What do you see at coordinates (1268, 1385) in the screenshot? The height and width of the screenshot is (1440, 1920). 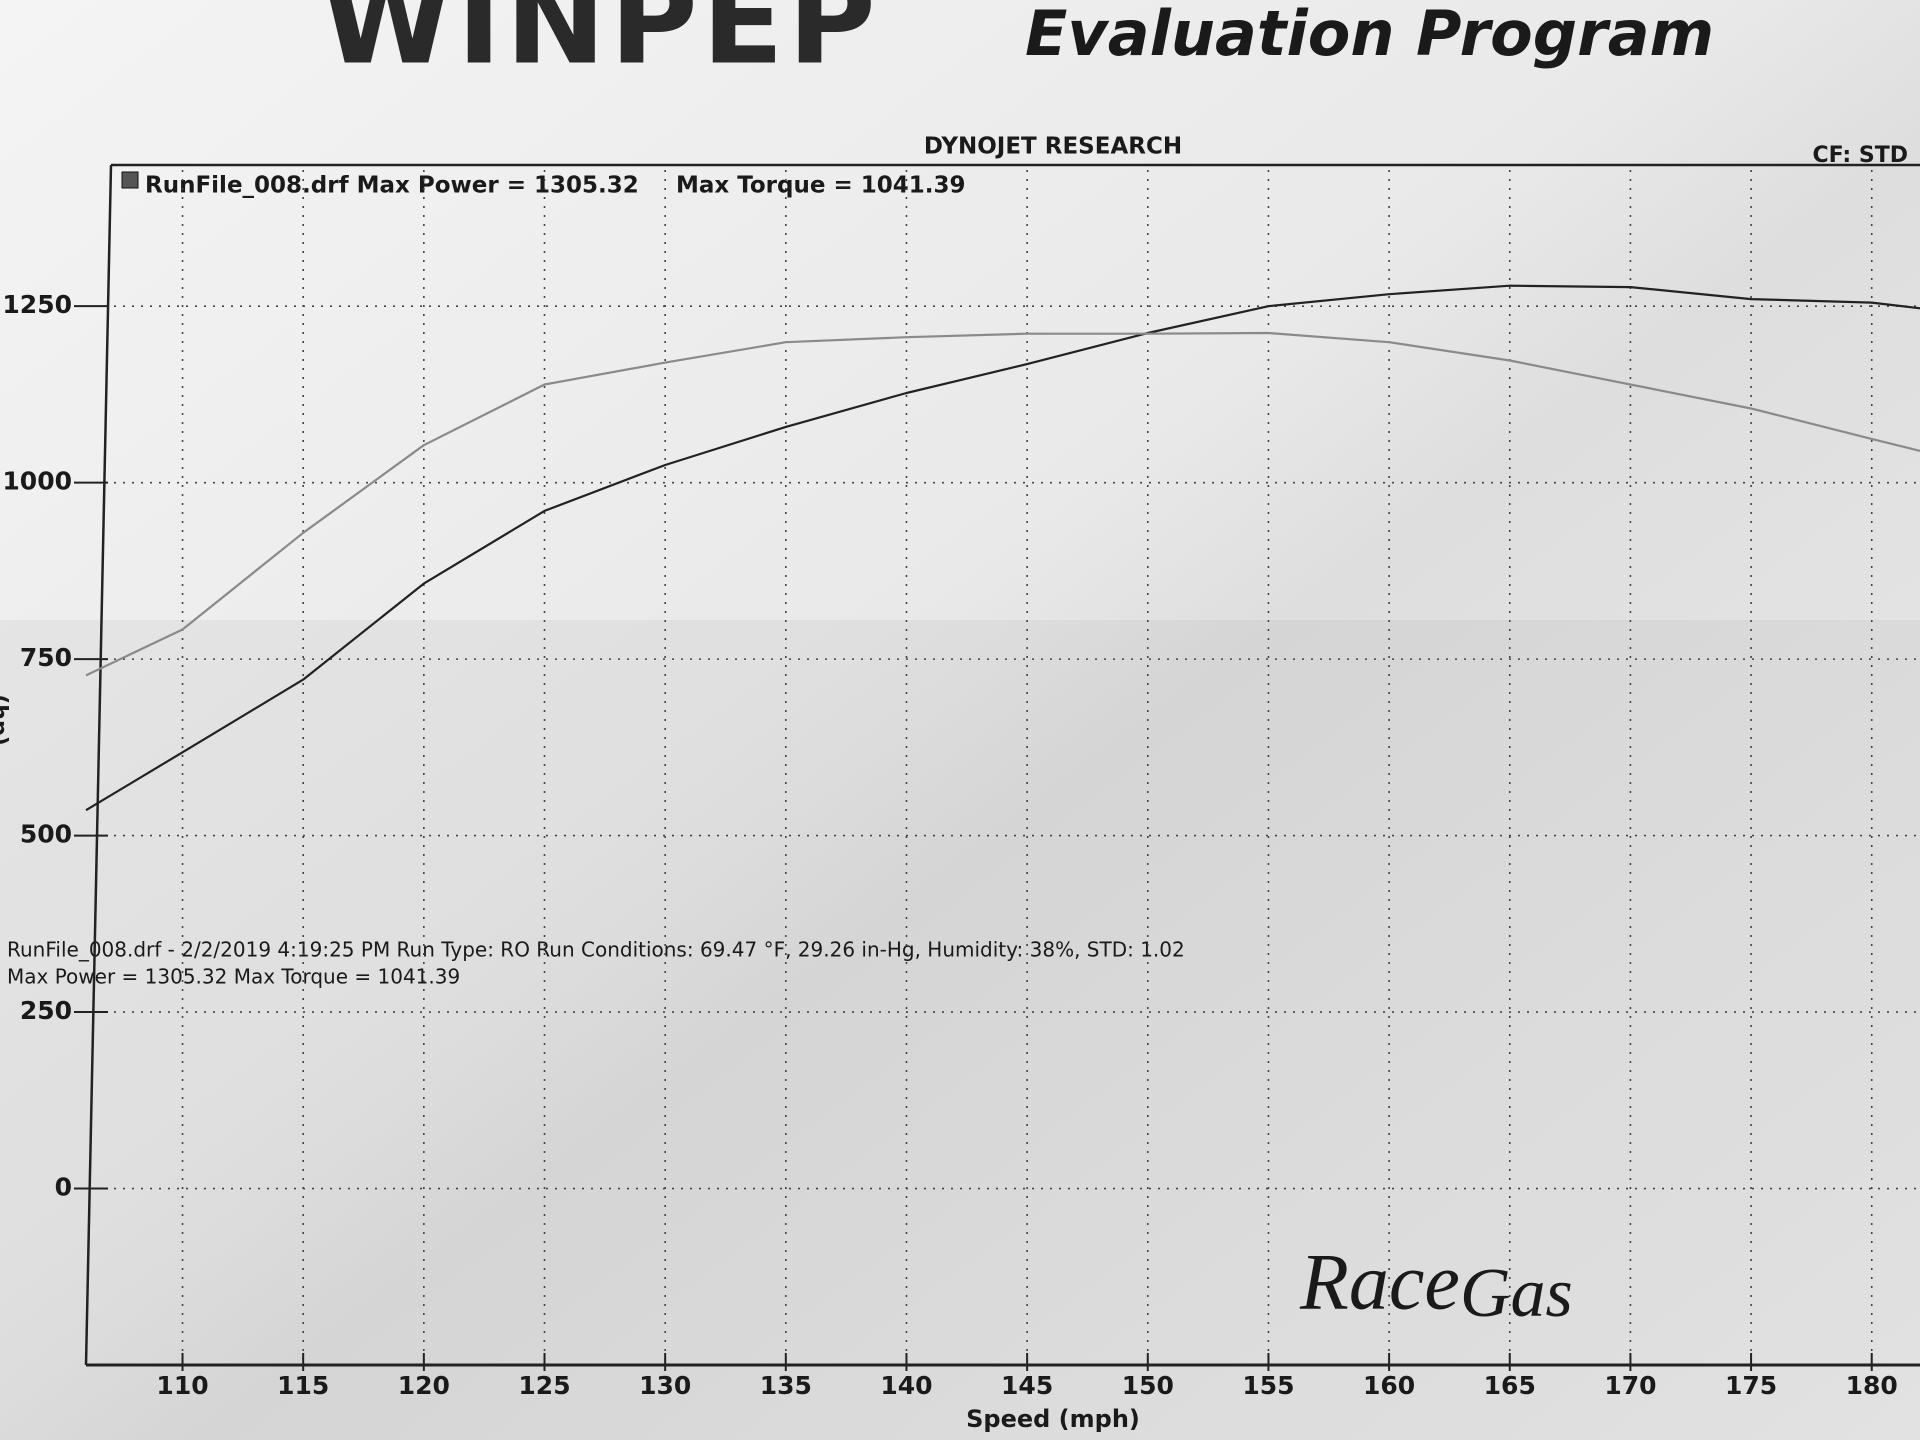 I see `x-tick-label: 155` at bounding box center [1268, 1385].